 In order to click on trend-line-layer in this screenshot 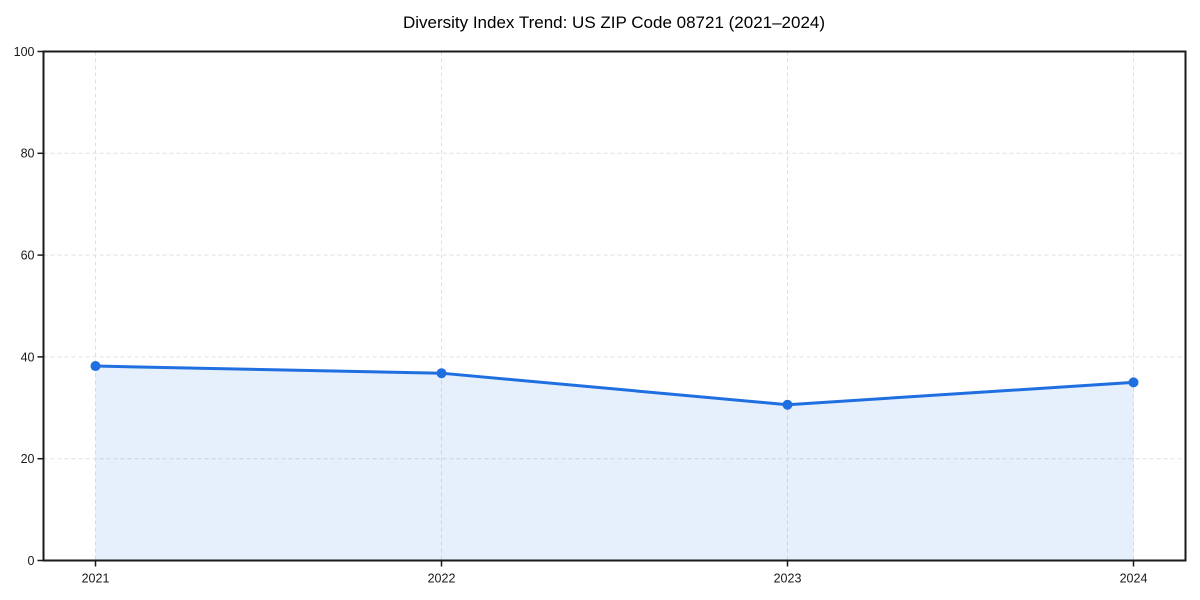, I will do `click(614, 385)`.